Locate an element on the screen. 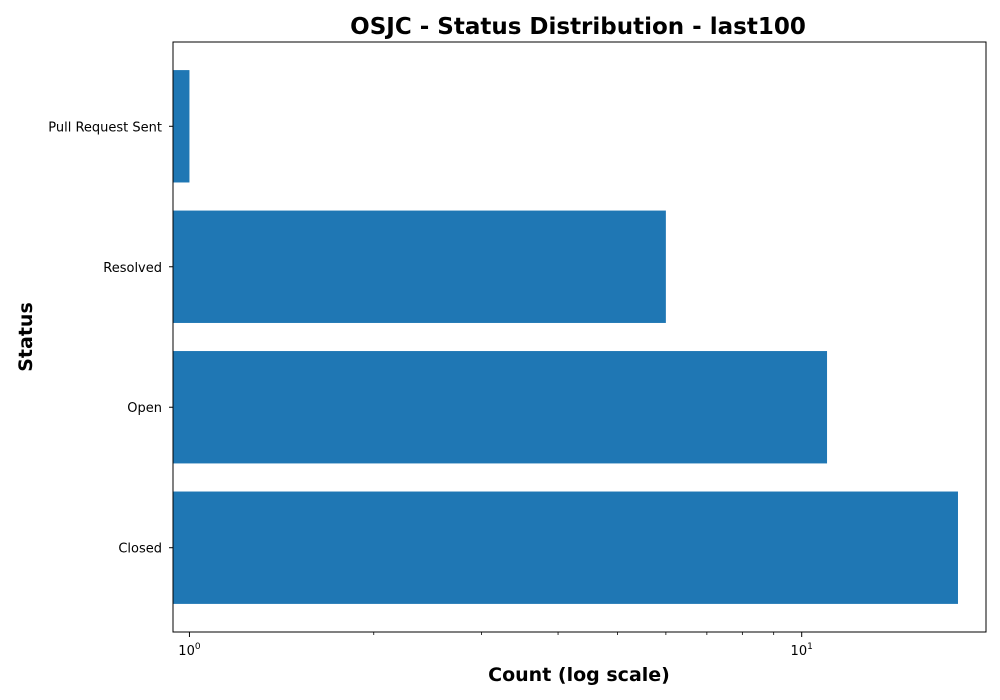 The image size is (1000, 700). x-axis-label: Count (log scale) is located at coordinates (579, 675).